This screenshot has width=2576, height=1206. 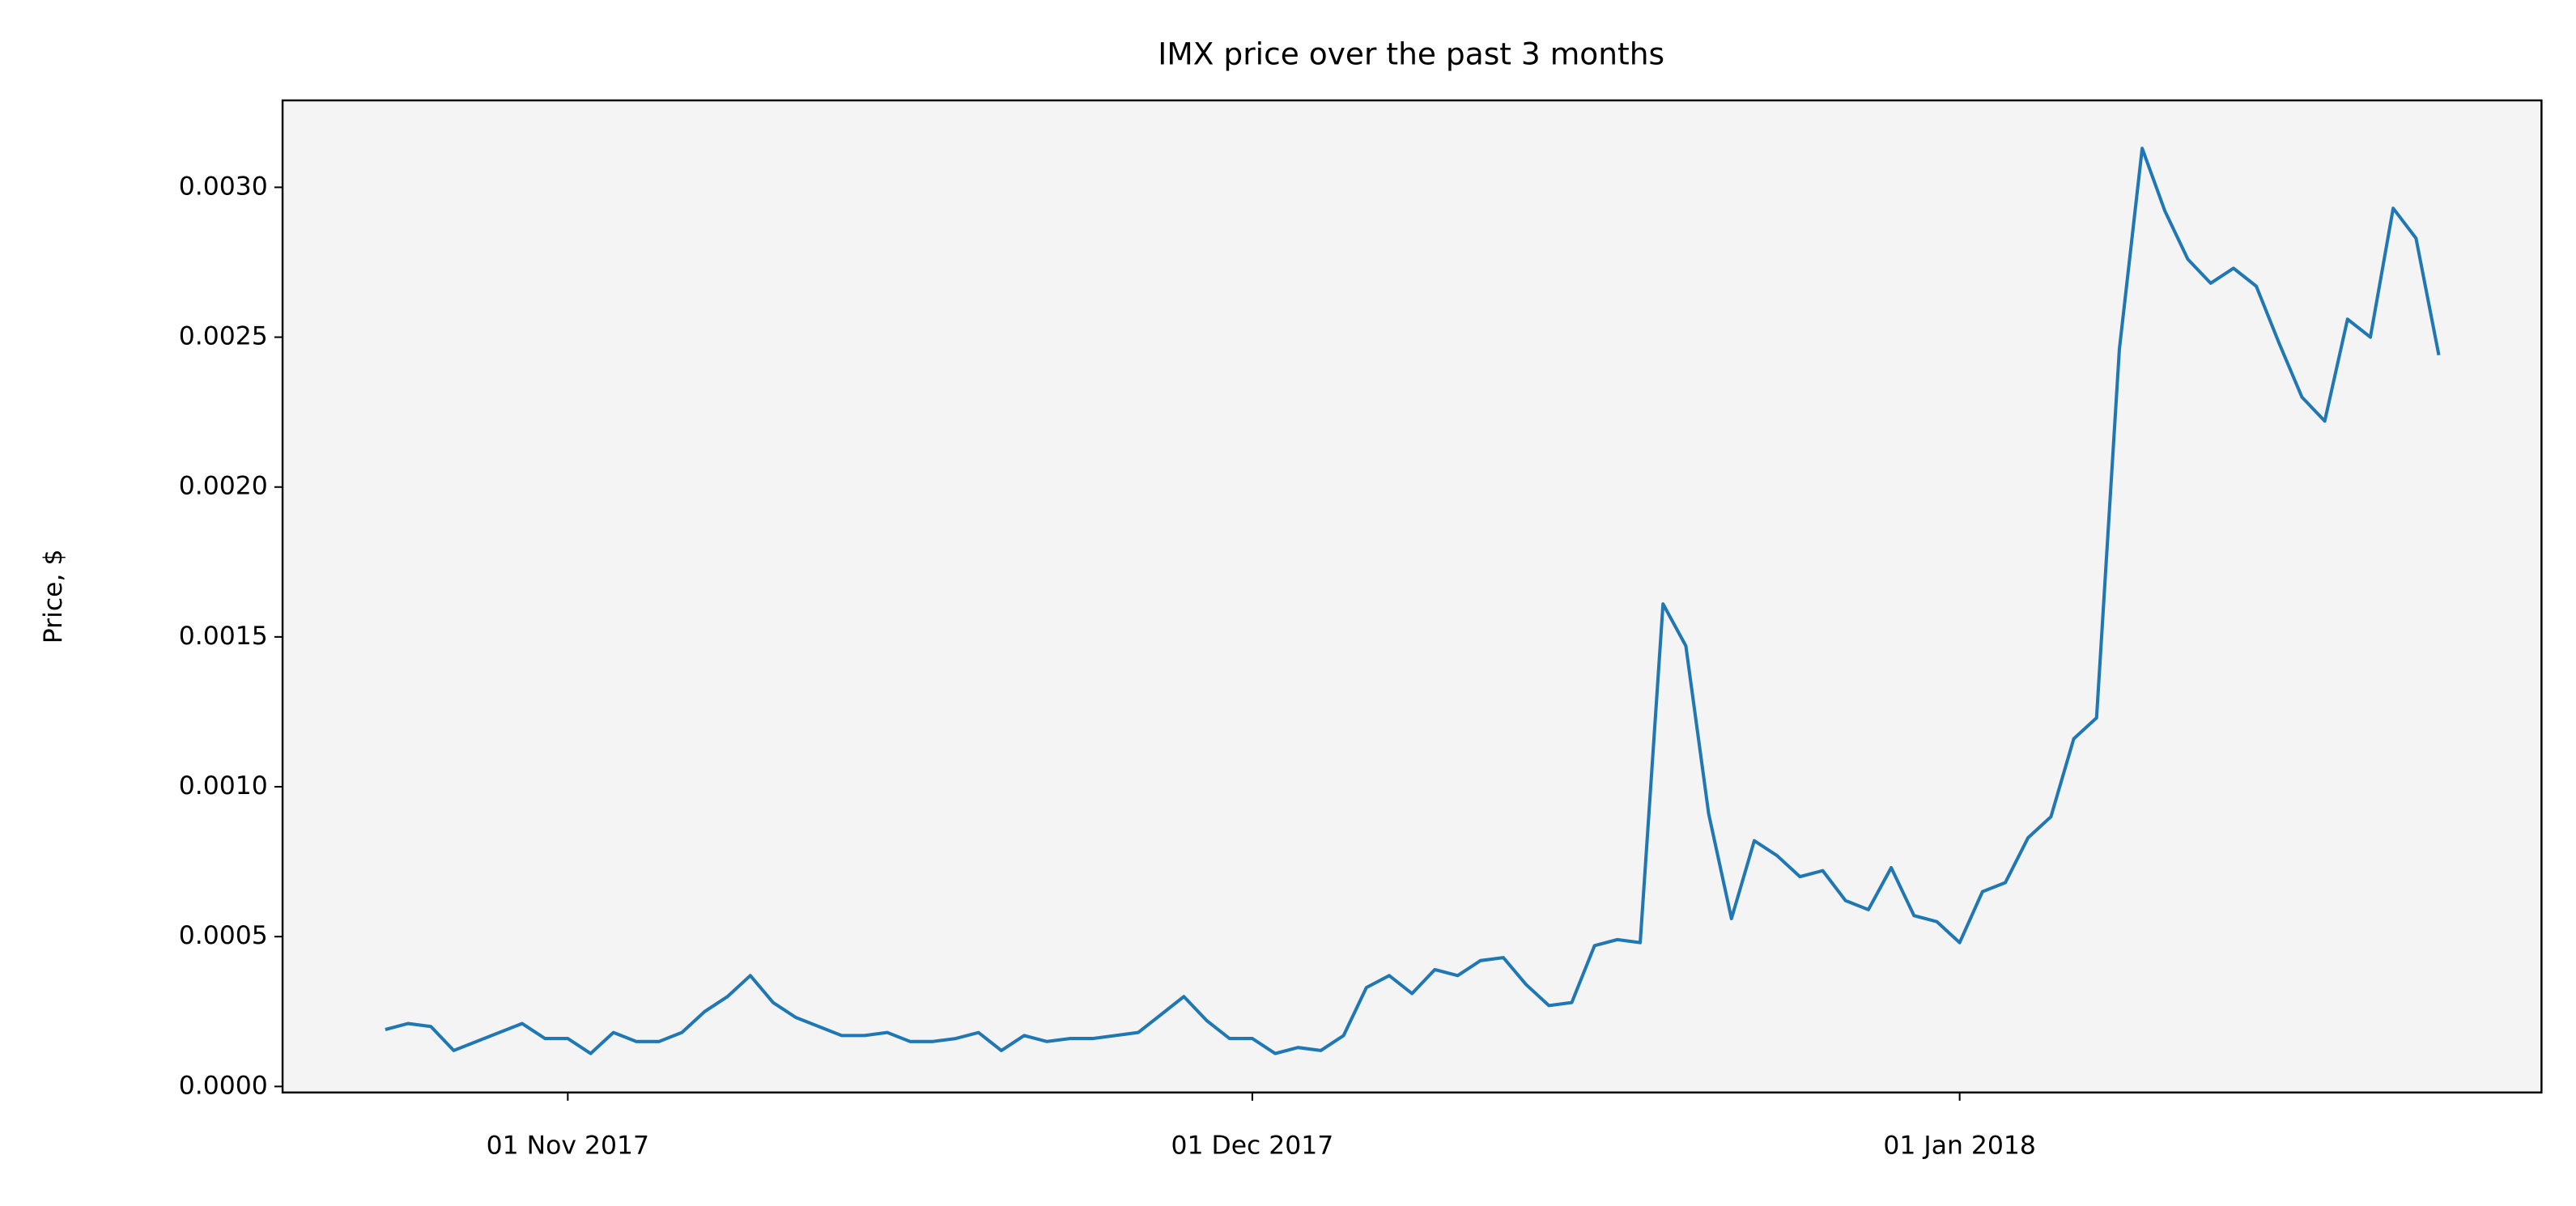 I want to click on x-tick-label: 01 Dec 2017, so click(x=1252, y=1146).